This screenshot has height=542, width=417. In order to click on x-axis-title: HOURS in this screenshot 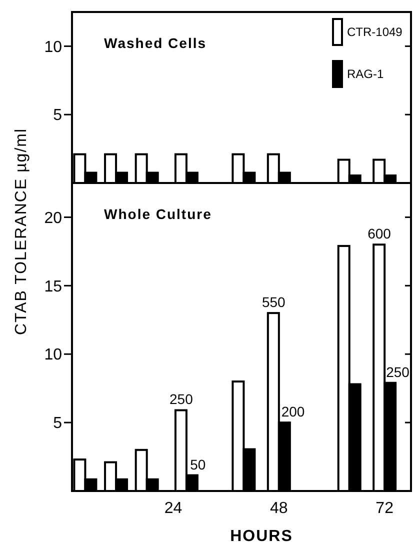, I will do `click(261, 535)`.